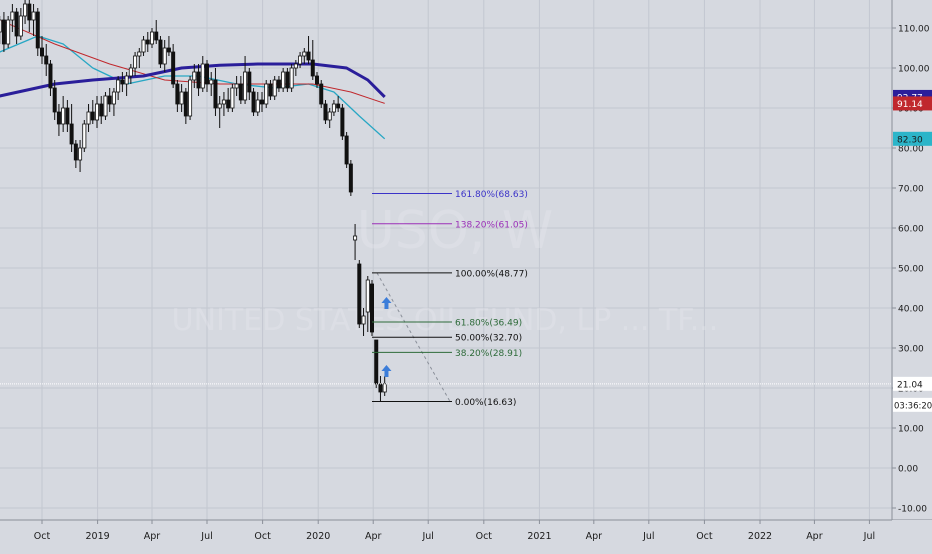 The height and width of the screenshot is (554, 932). I want to click on price-tick-label: 0.00, so click(908, 470).